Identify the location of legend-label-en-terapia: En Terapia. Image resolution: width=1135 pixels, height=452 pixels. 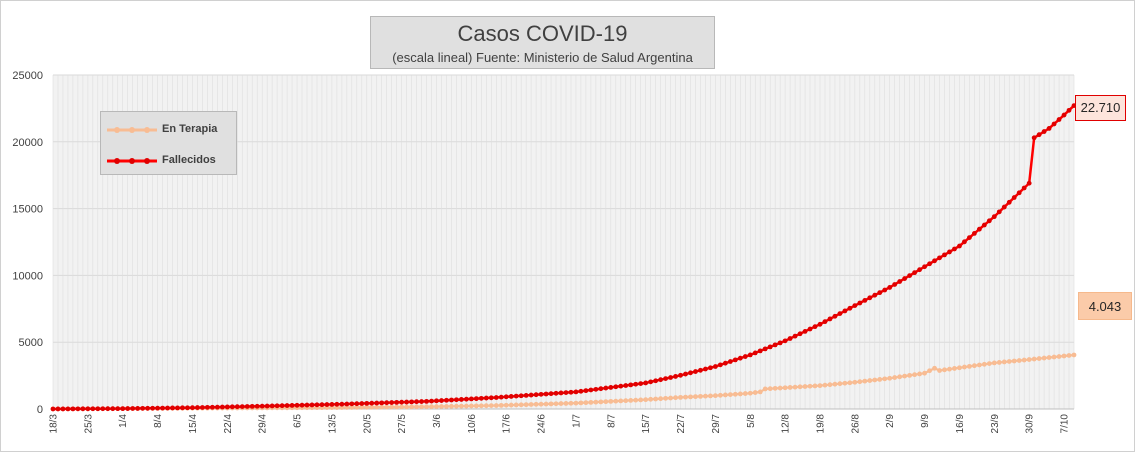
(190, 129).